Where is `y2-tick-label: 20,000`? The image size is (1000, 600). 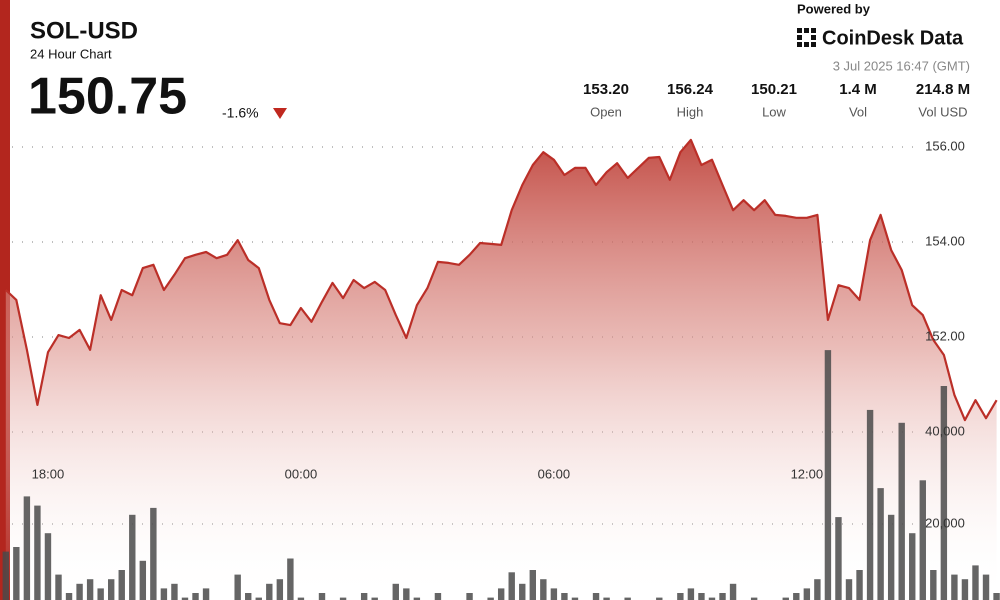
y2-tick-label: 20,000 is located at coordinates (945, 522).